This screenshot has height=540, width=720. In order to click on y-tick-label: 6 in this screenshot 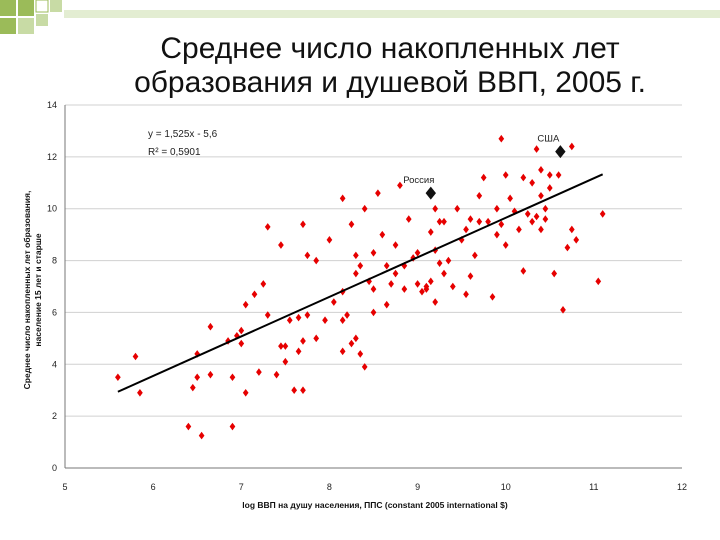, I will do `click(54, 312)`.